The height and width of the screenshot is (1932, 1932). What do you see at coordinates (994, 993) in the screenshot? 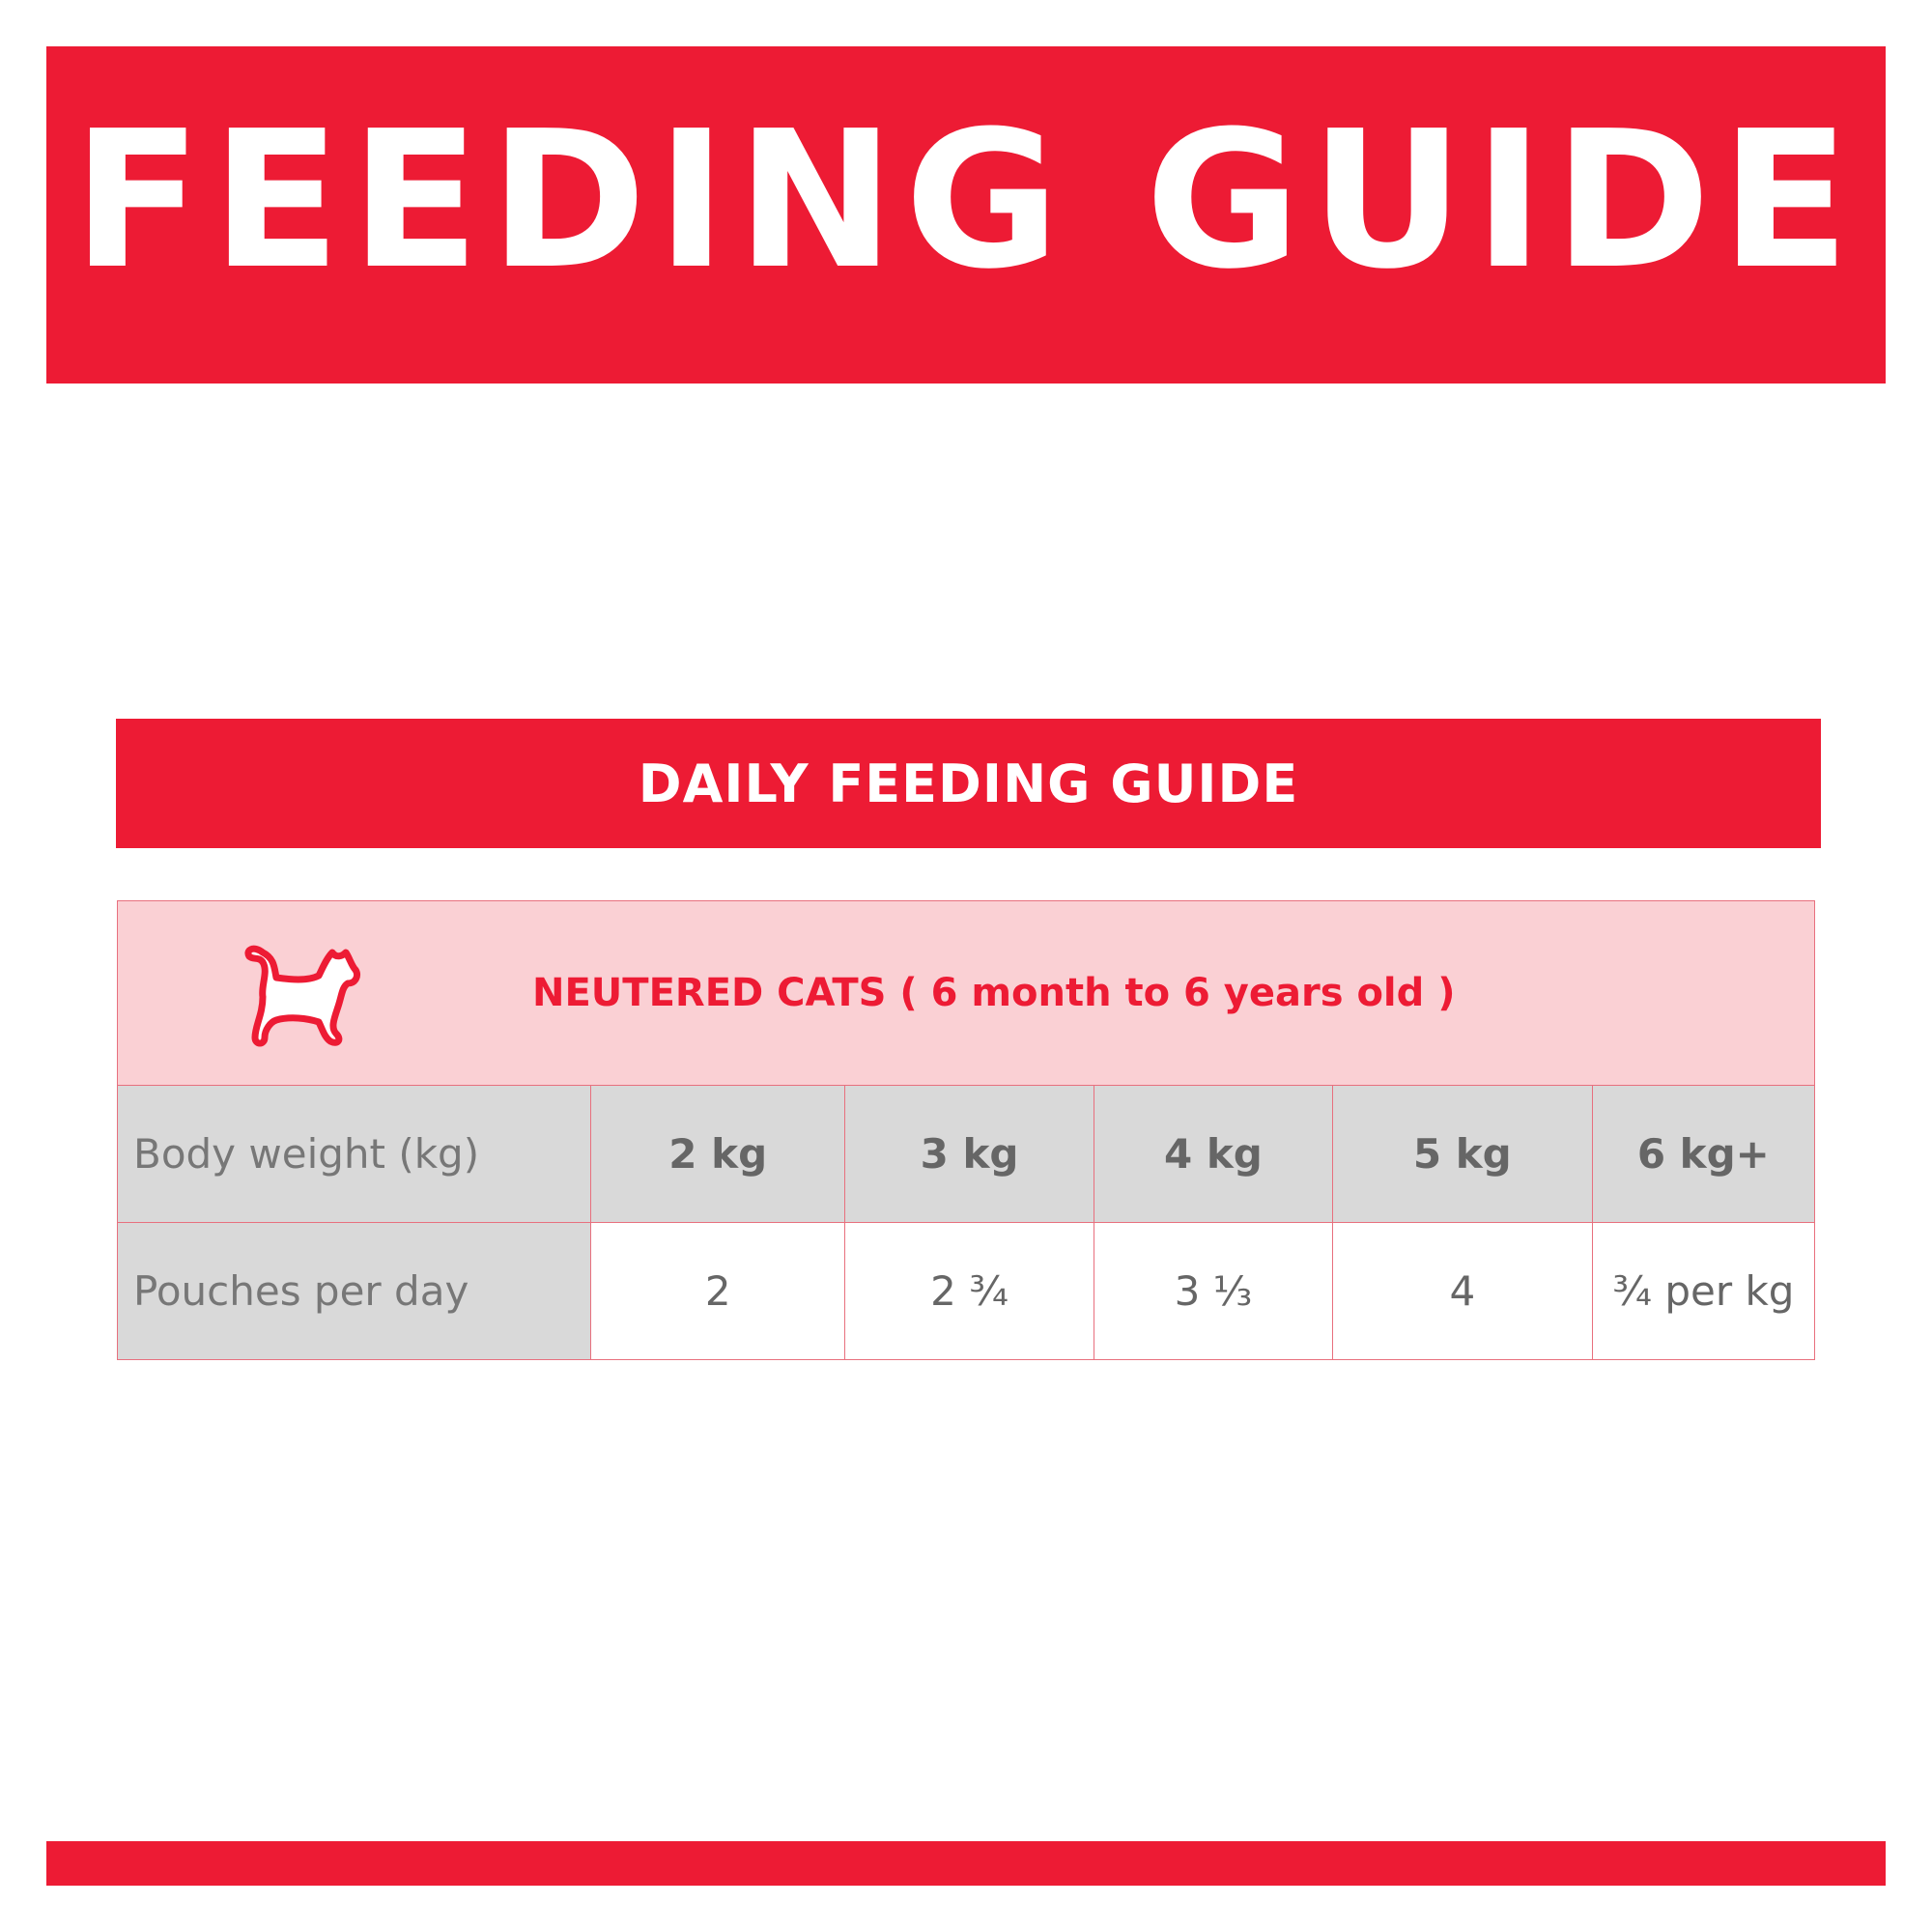
I see `category-label: NEUTERED CATS ( 6 month to 6 years old )` at bounding box center [994, 993].